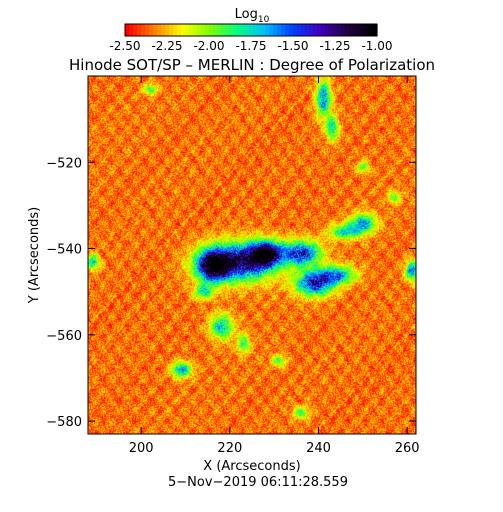 This screenshot has height=512, width=503. Describe the element at coordinates (407, 448) in the screenshot. I see `x-tick-label: 260` at that location.